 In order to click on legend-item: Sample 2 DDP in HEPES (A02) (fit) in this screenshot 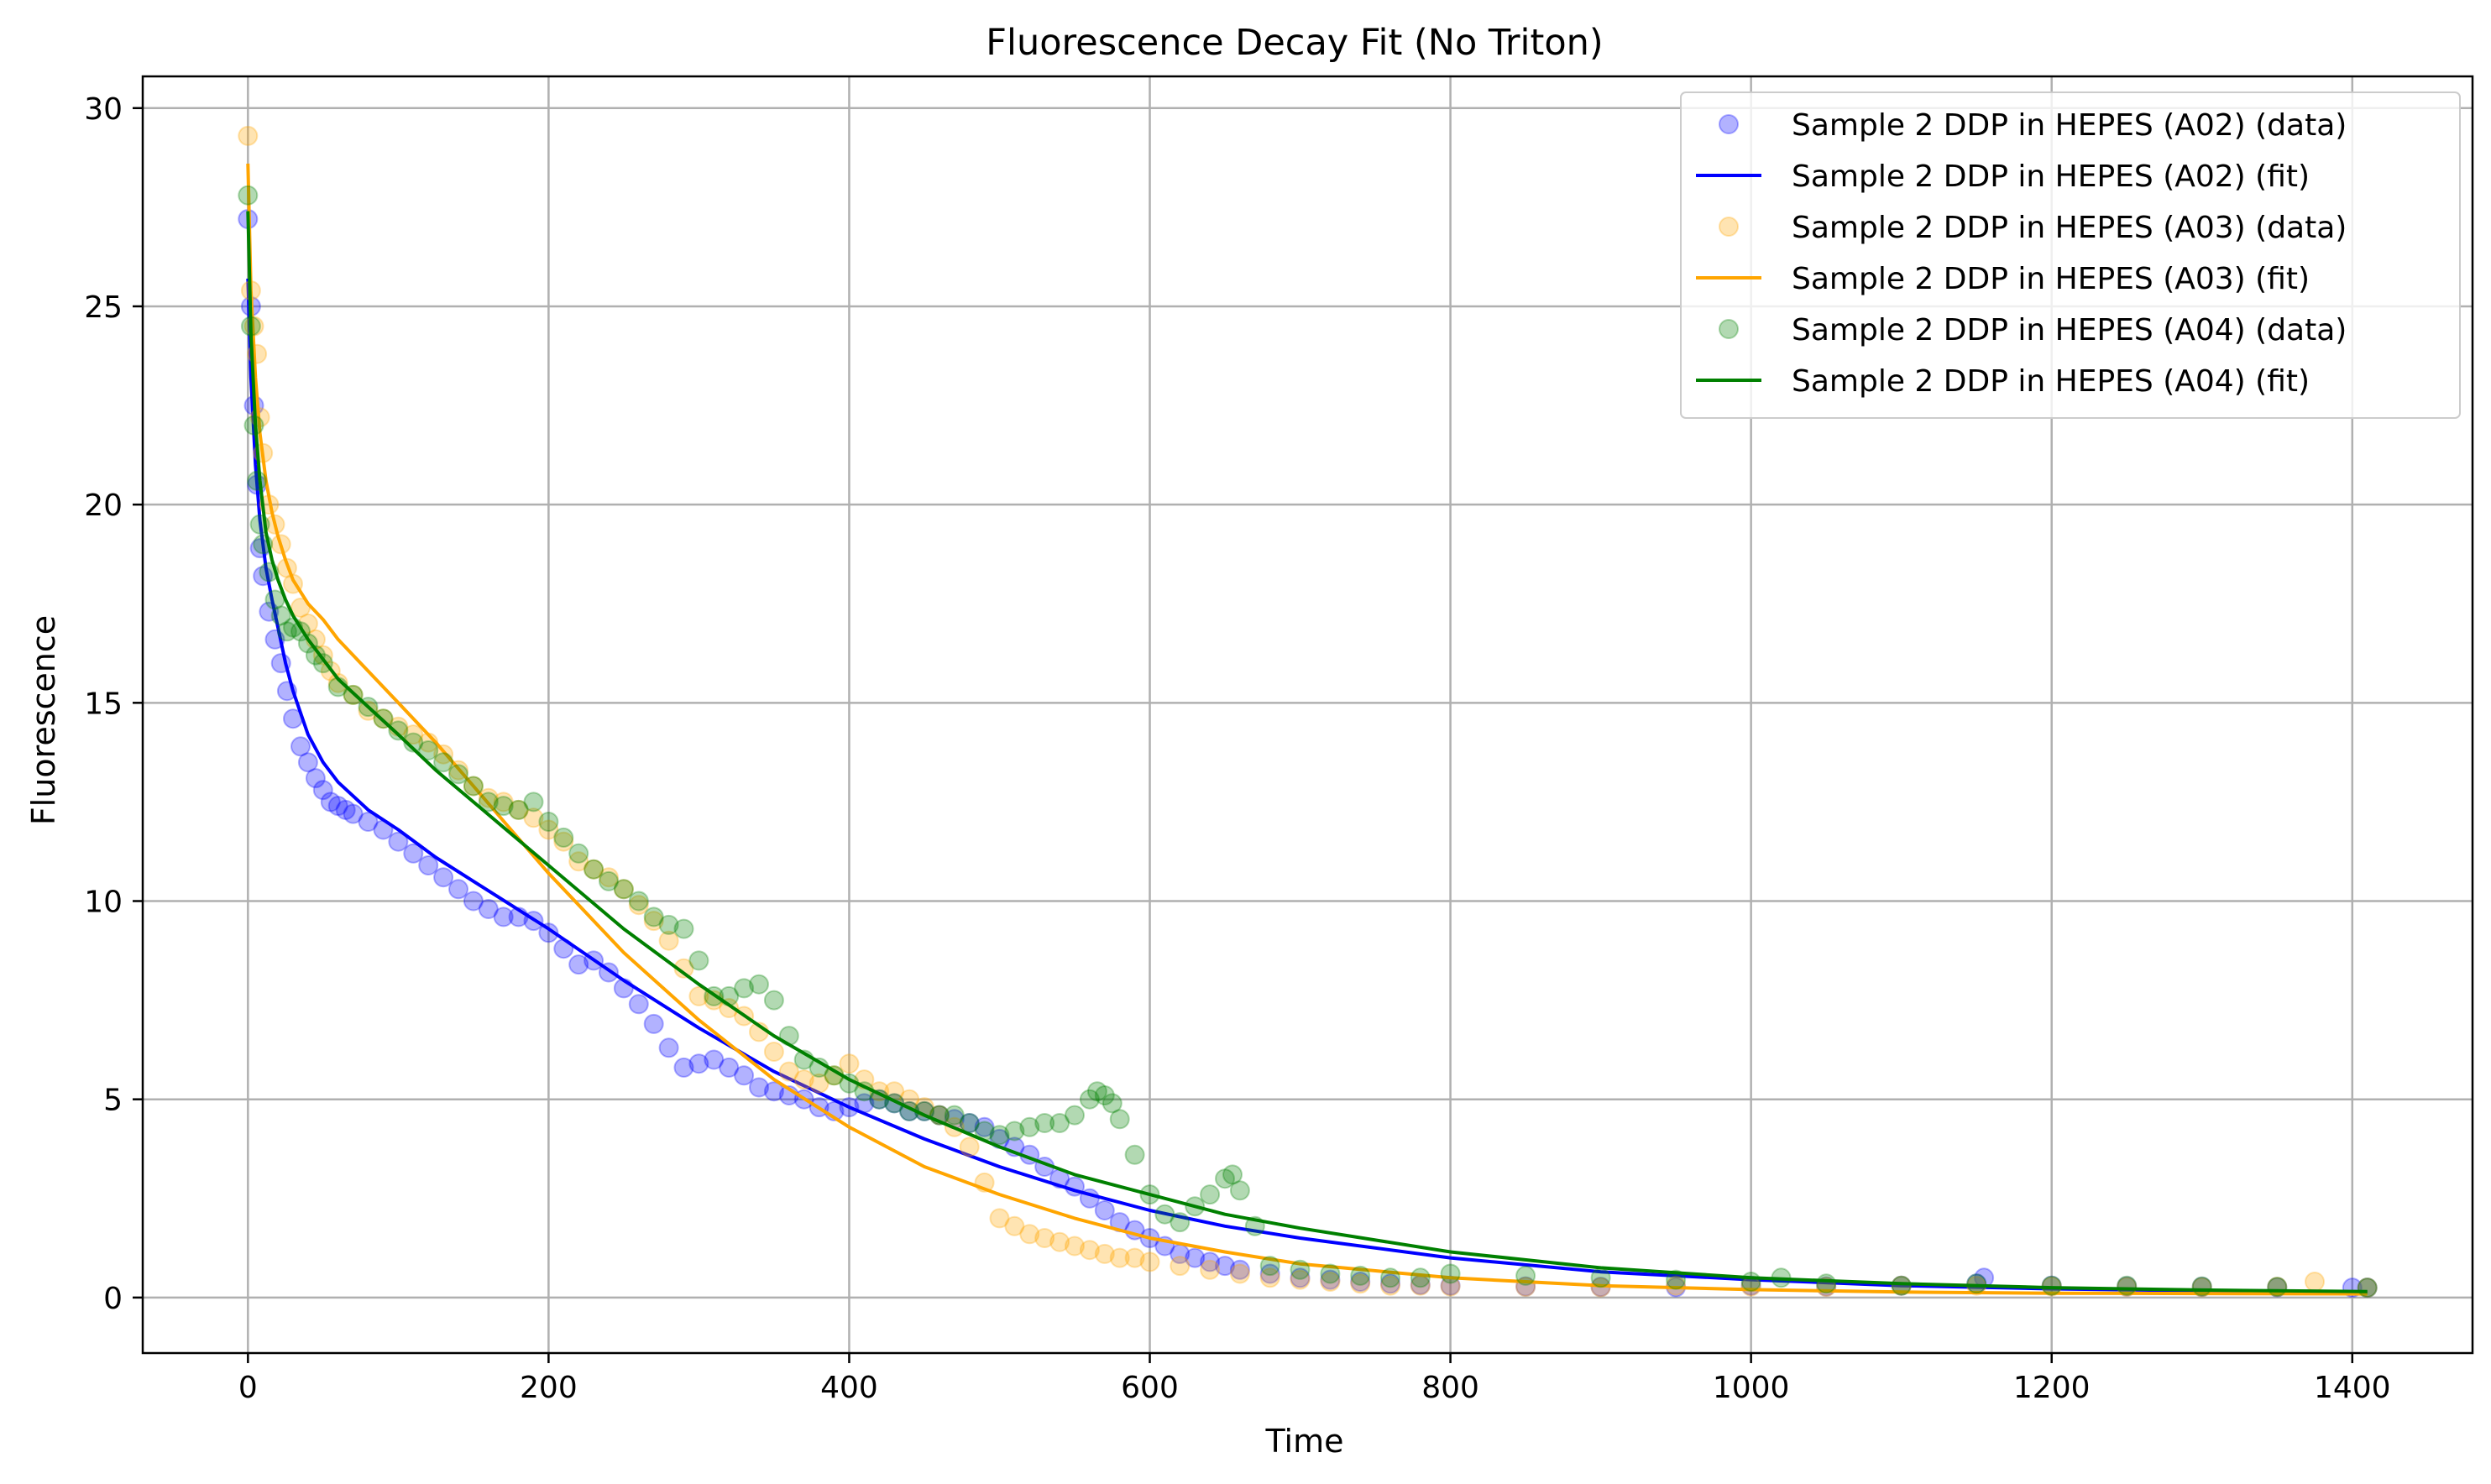, I will do `click(2003, 176)`.